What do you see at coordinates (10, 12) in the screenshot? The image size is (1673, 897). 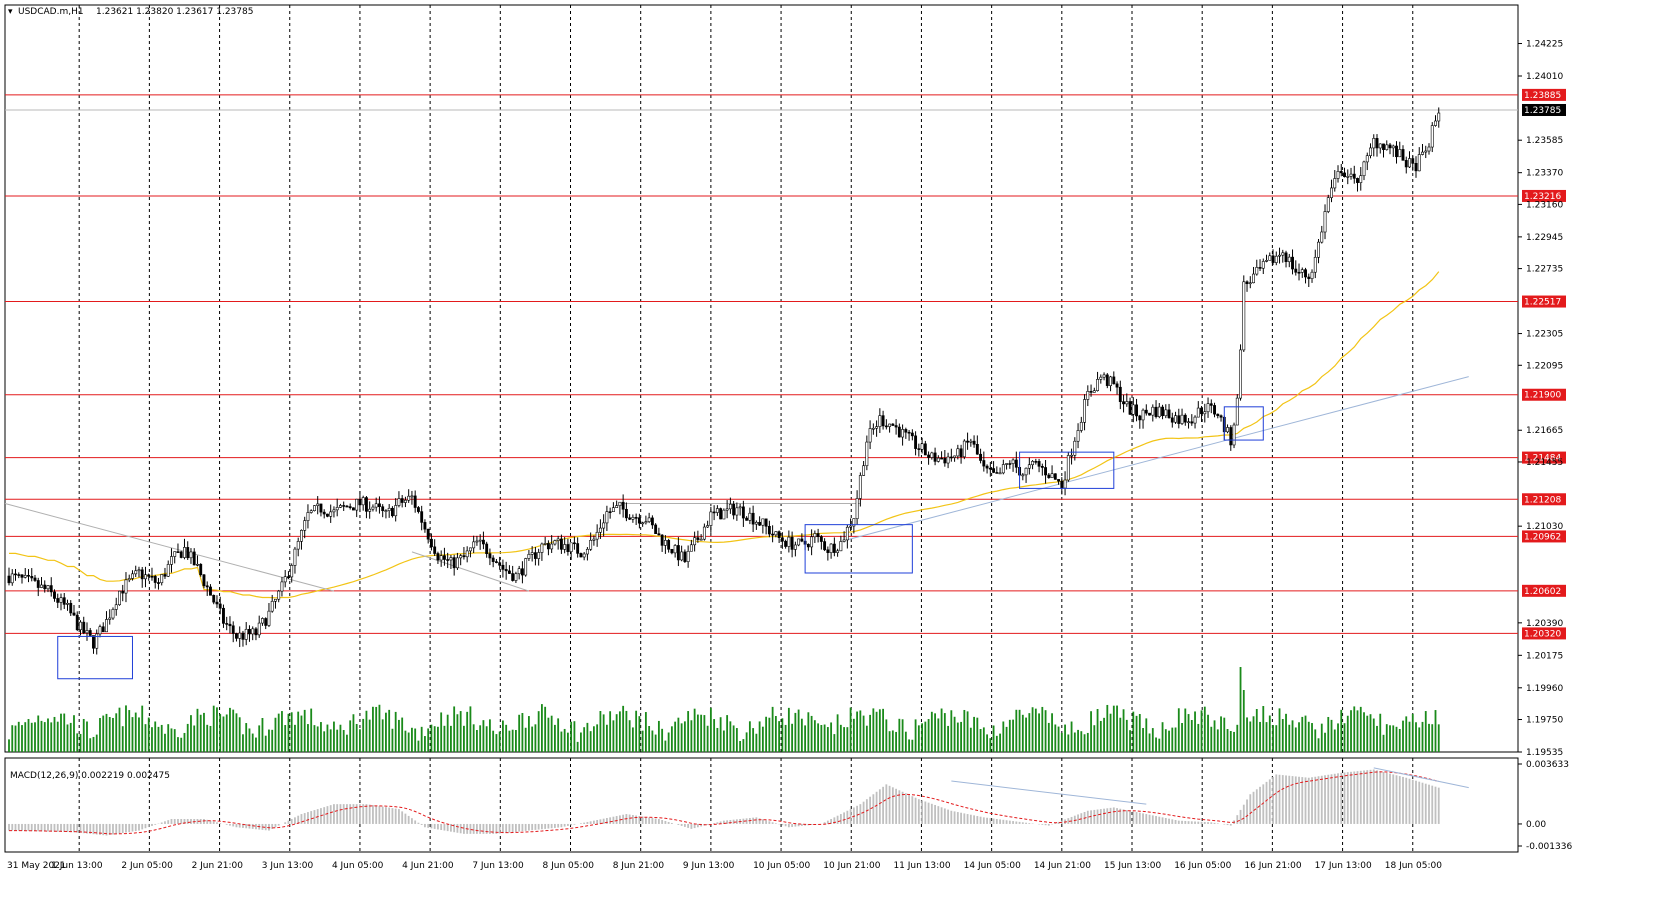 I see `dropdown-triangle-icon: ▾` at bounding box center [10, 12].